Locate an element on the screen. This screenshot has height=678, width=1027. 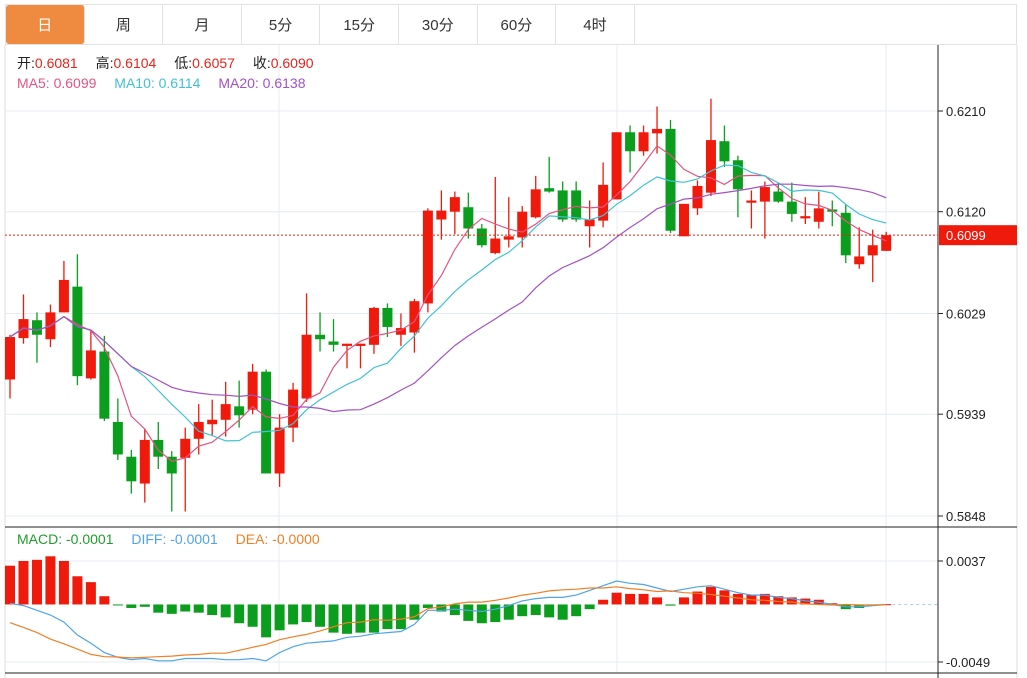
last-price-label: 0.6099 is located at coordinates (966, 235).